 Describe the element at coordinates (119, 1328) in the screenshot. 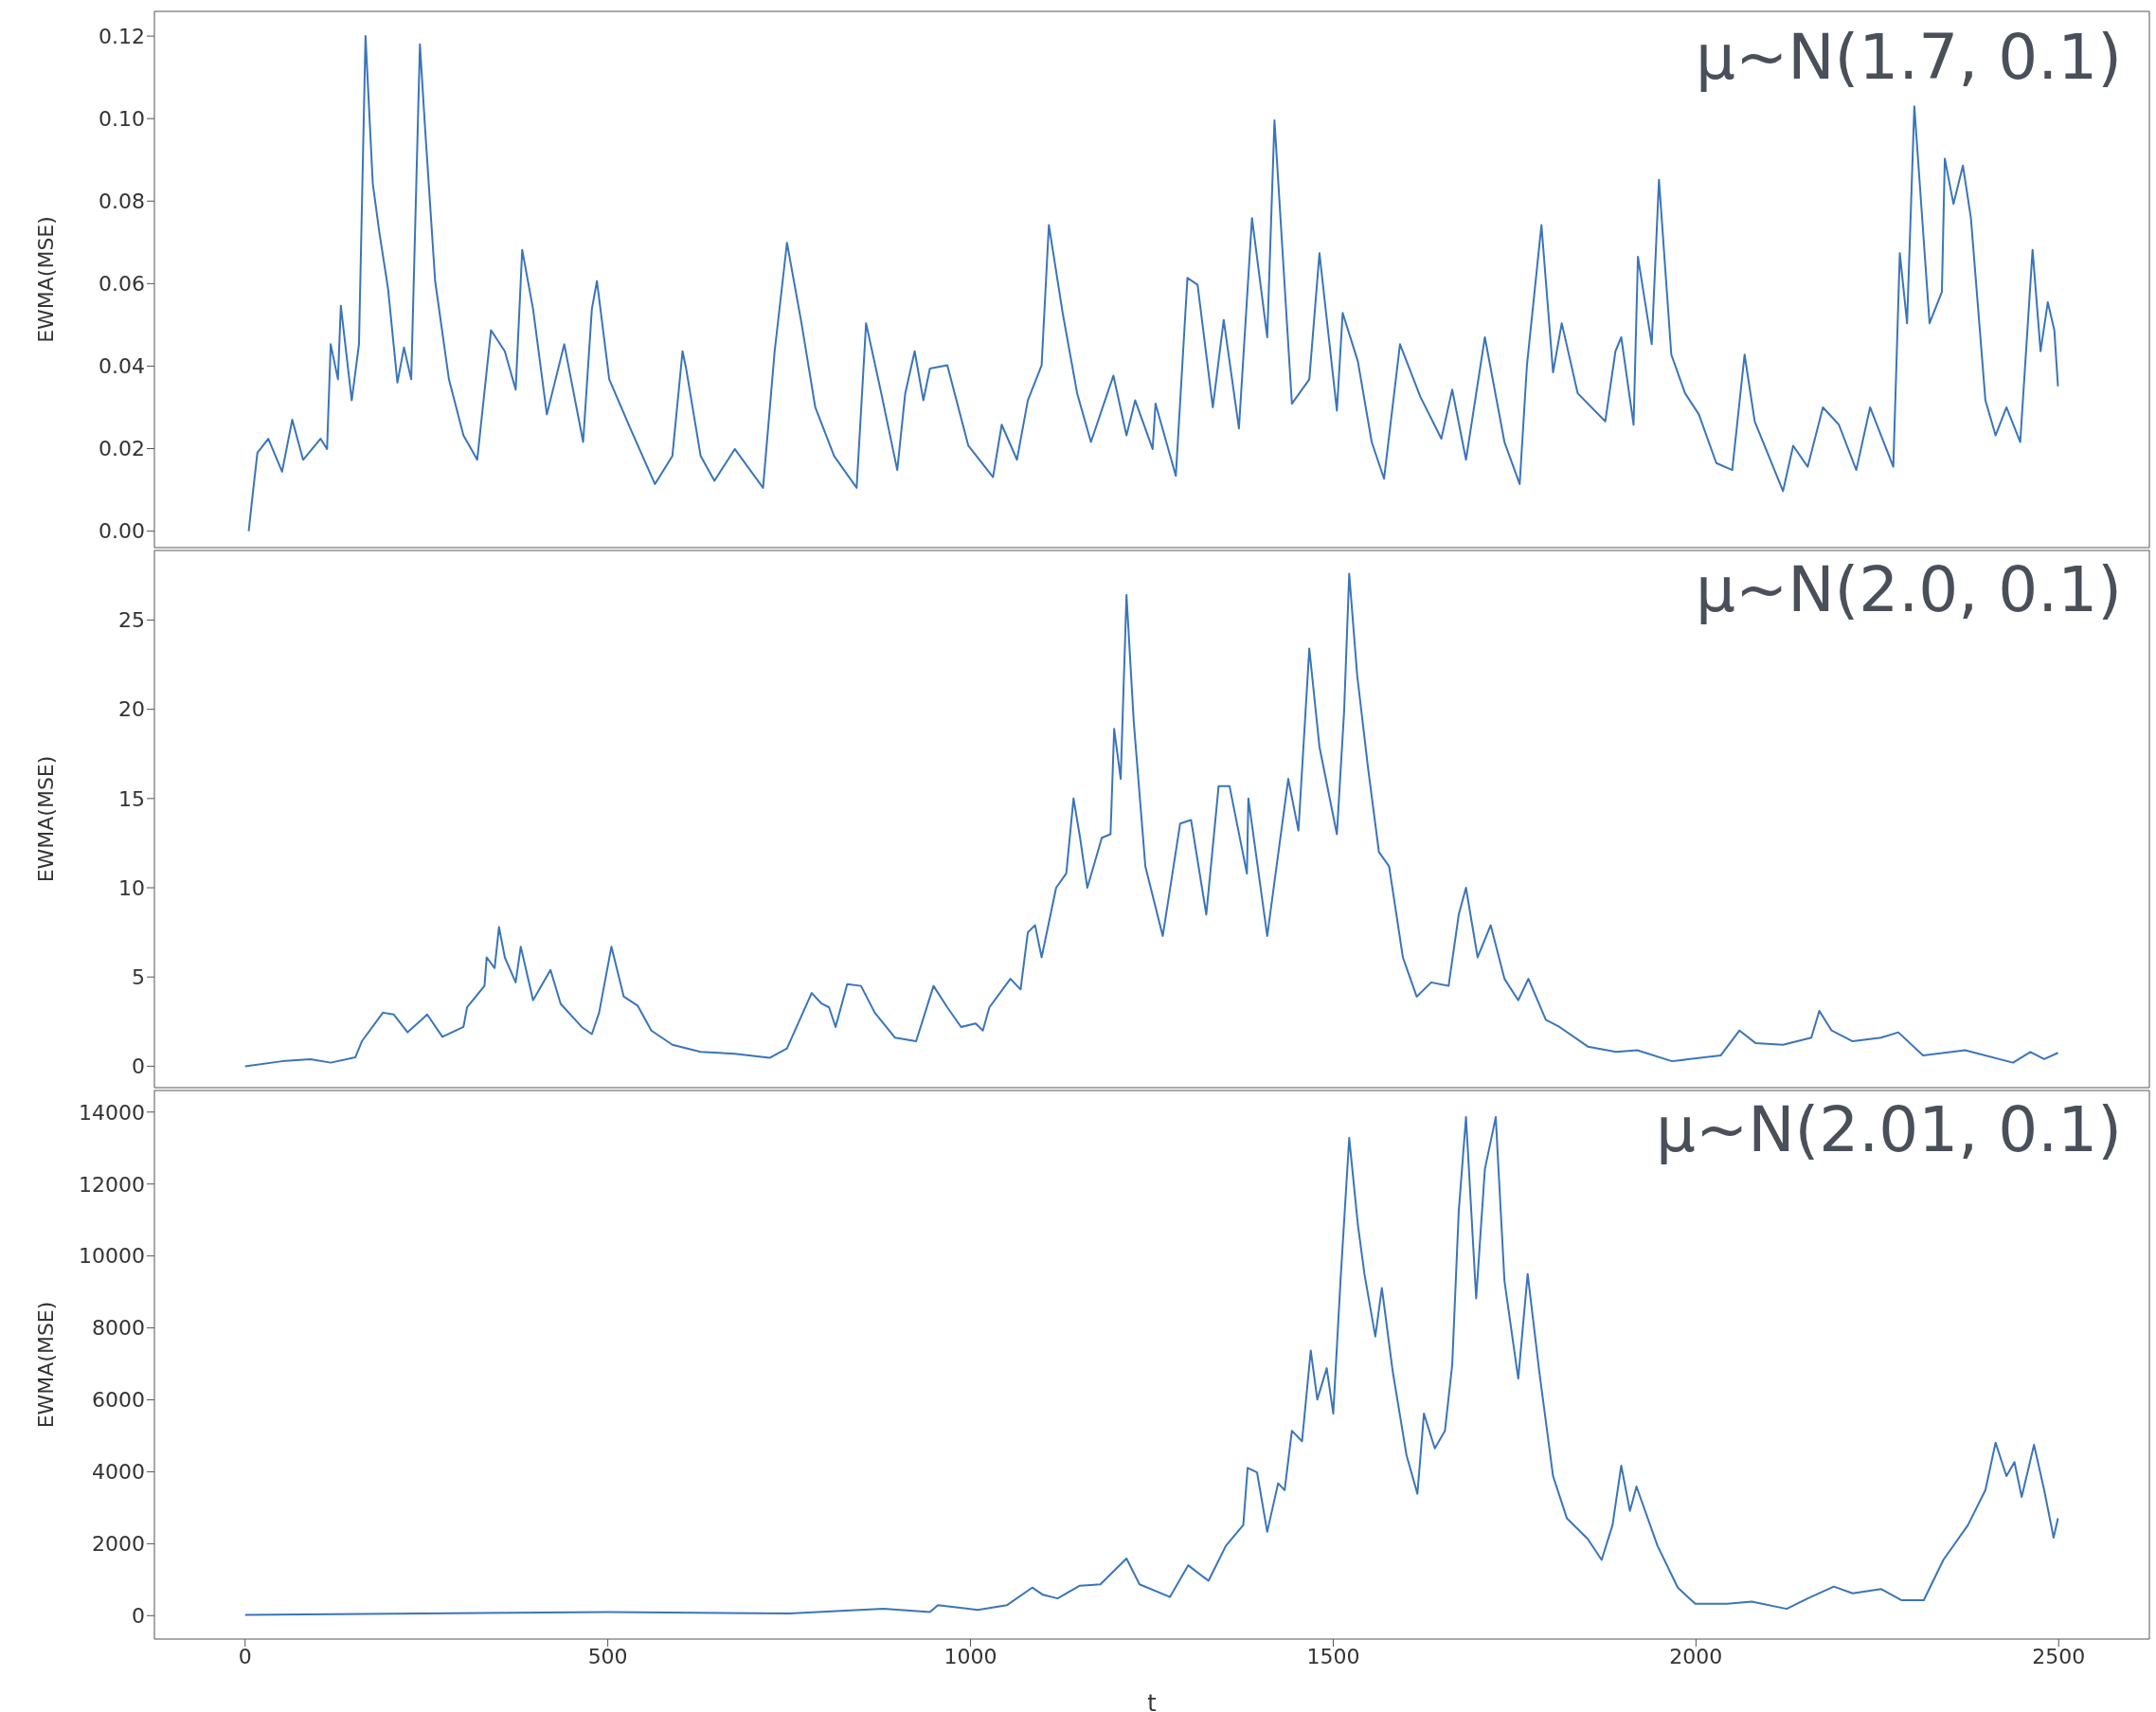

I see `y-tick-label: 8000` at that location.